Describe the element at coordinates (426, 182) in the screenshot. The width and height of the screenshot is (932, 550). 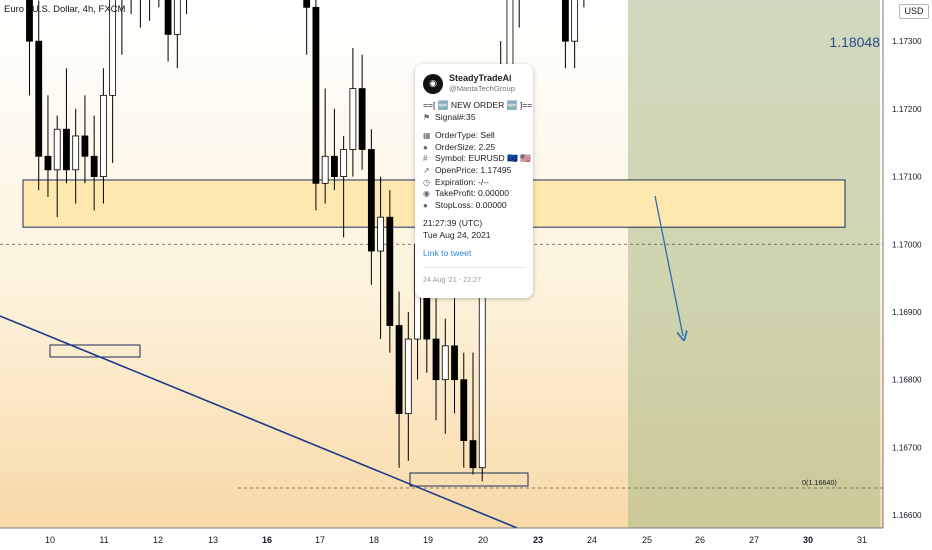
I see `clock-icon: ◷` at that location.